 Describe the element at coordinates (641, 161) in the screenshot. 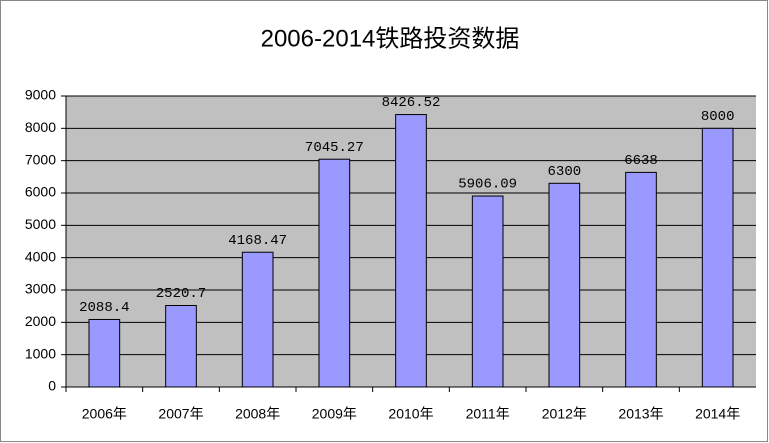

I see `value-label: 6638` at that location.